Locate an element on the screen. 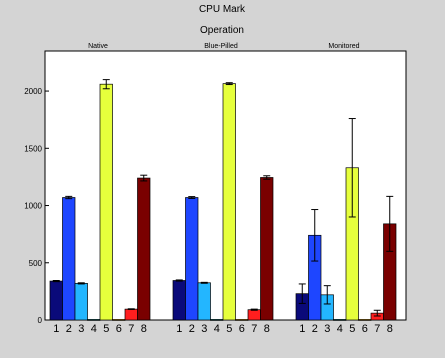 This screenshot has height=358, width=445. chart-title: CPU Mark is located at coordinates (222, 9).